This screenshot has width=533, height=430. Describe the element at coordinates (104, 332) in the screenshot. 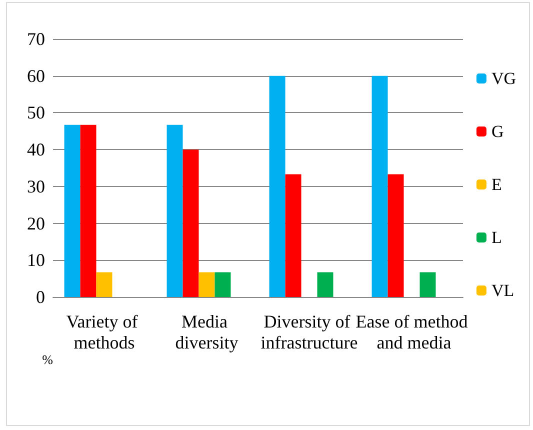

I see `x-tick-label: Variety of methods` at that location.